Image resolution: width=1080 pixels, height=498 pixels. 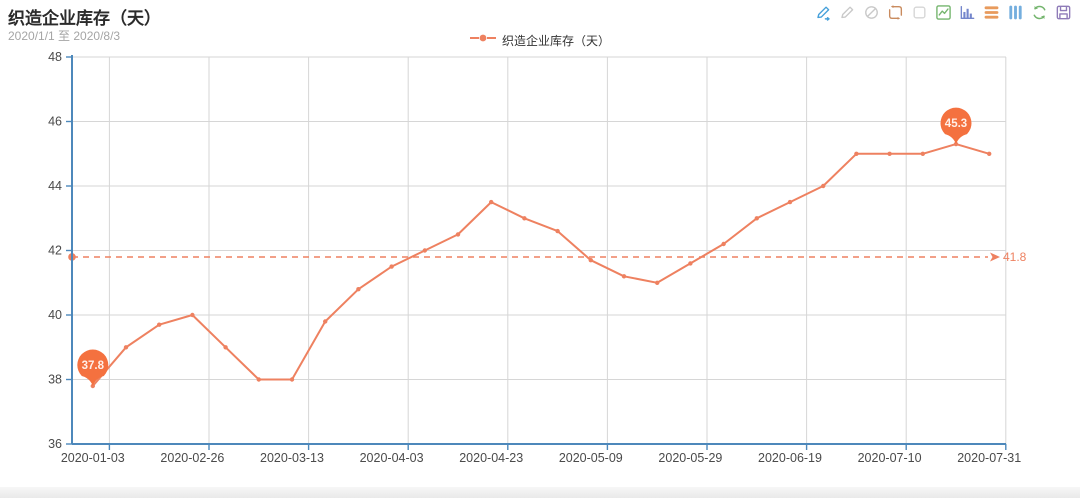 What do you see at coordinates (890, 458) in the screenshot?
I see `x-axis-label: 2020-07-10` at bounding box center [890, 458].